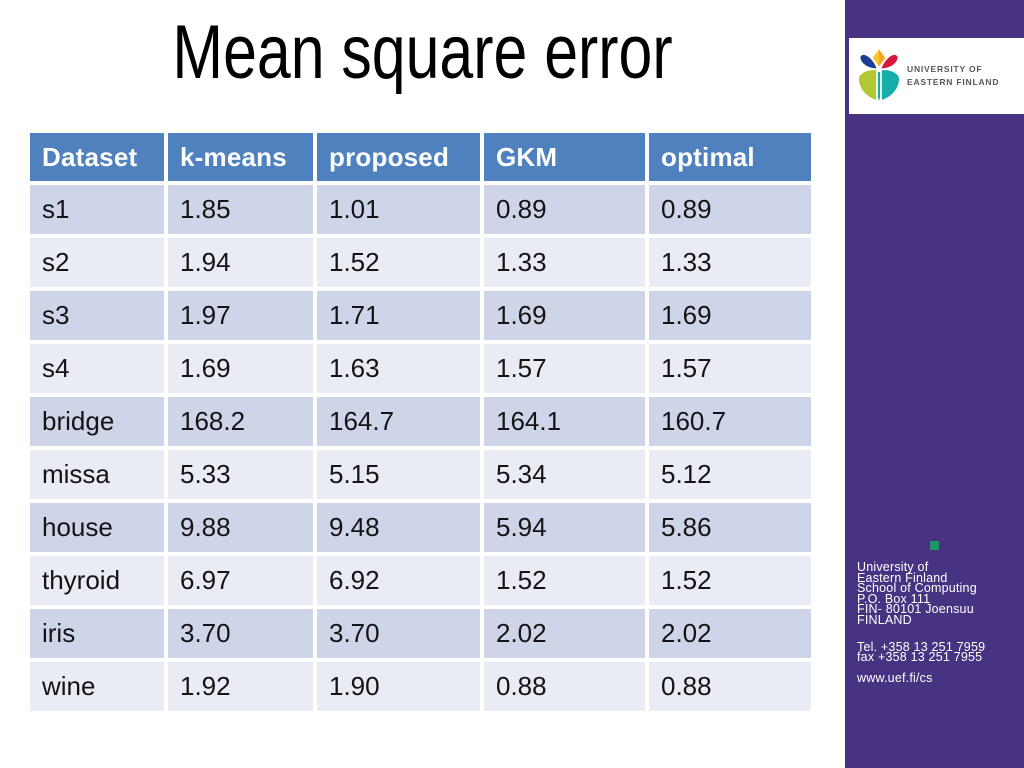 The height and width of the screenshot is (768, 1024). Describe the element at coordinates (240, 474) in the screenshot. I see `value-cell: 5.33` at that location.